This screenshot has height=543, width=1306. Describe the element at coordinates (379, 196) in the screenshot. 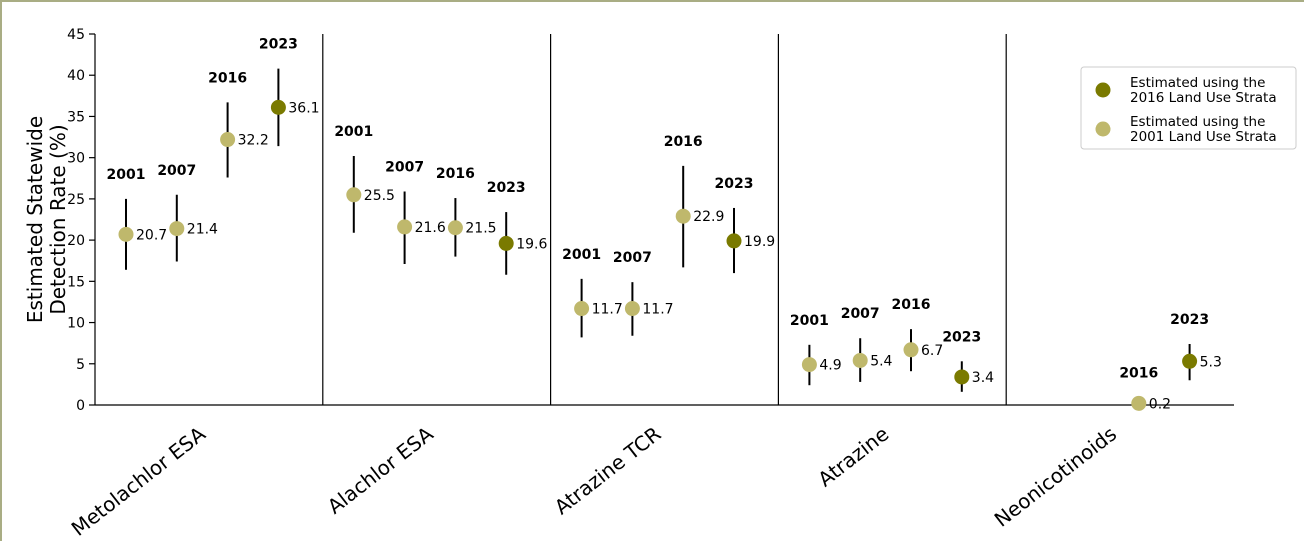

I see `data-label: 25.5` at that location.